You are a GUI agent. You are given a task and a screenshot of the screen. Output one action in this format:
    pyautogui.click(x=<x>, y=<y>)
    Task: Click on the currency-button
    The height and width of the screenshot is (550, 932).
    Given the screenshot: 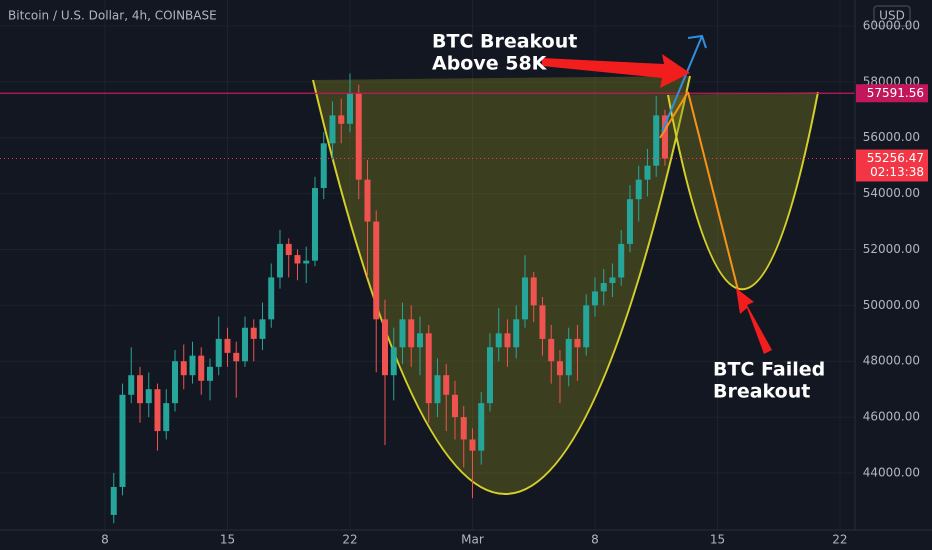 What is the action you would take?
    pyautogui.click(x=892, y=16)
    